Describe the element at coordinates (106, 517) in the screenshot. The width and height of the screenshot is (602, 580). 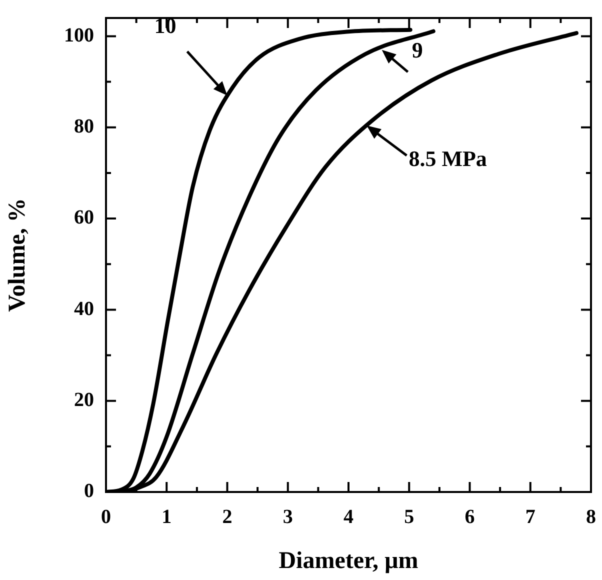
I see `x-tick-label: 0` at that location.